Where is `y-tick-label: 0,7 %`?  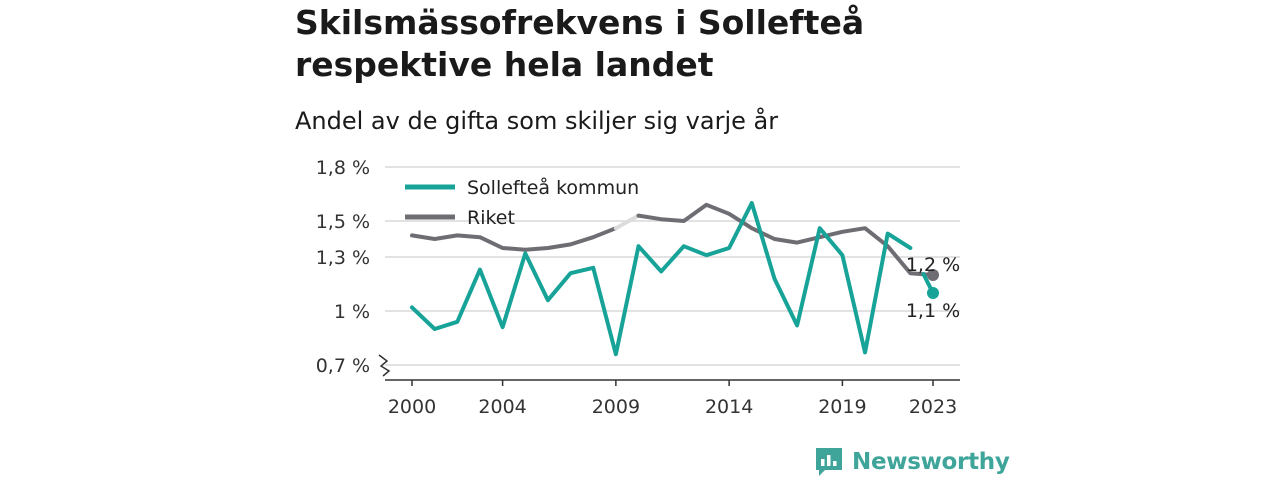 y-tick-label: 0,7 % is located at coordinates (343, 366).